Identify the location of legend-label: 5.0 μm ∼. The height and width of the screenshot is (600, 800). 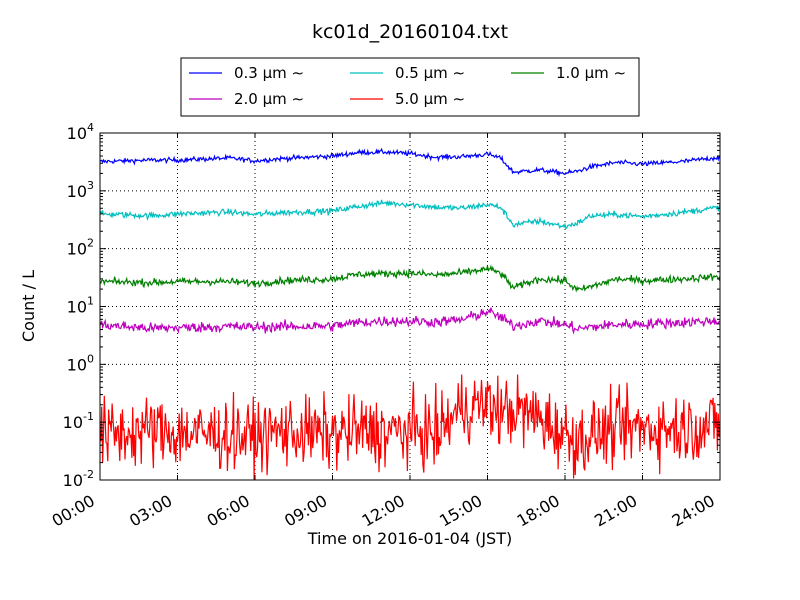
(430, 99).